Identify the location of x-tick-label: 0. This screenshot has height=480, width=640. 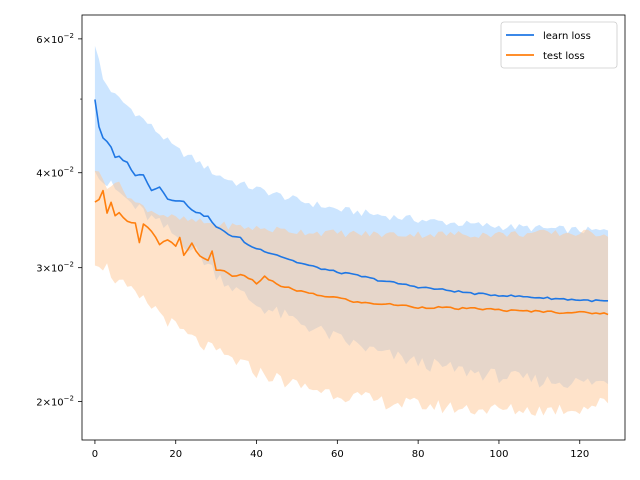
(95, 454).